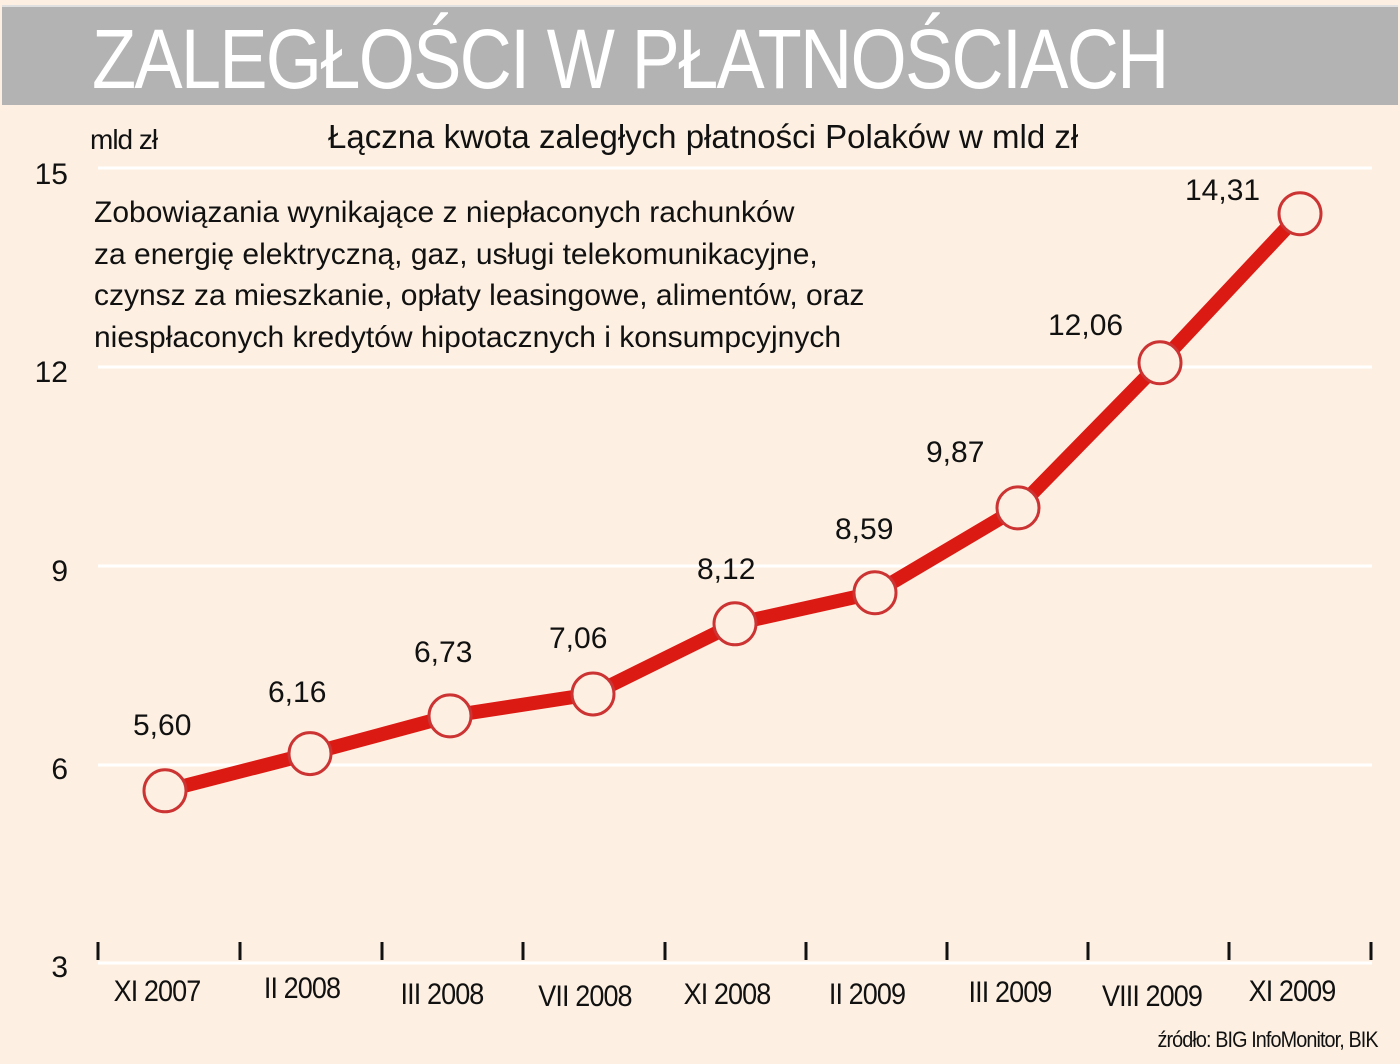  Describe the element at coordinates (162, 725) in the screenshot. I see `data-value-label: 5,60` at that location.